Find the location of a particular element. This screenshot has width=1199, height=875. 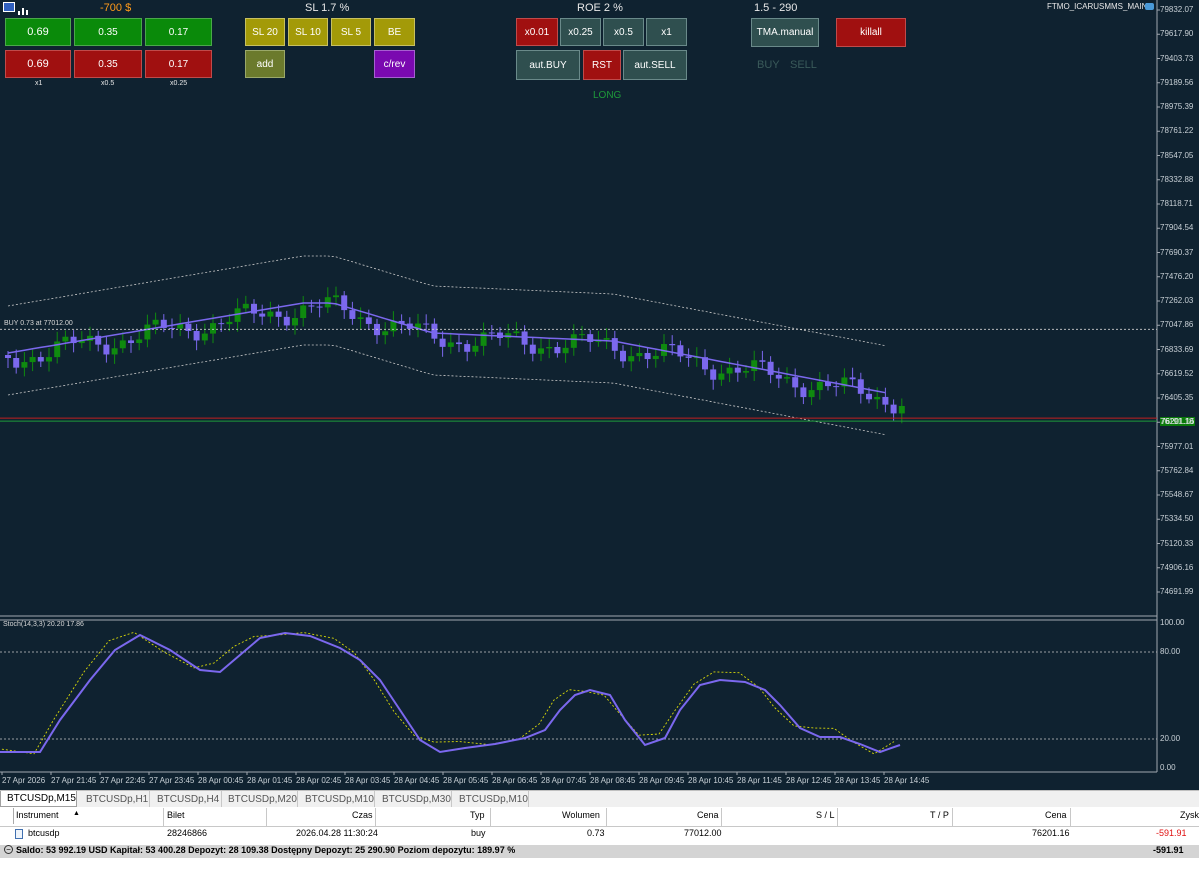

price-tick-label: 74906.16 is located at coordinates (1177, 567).